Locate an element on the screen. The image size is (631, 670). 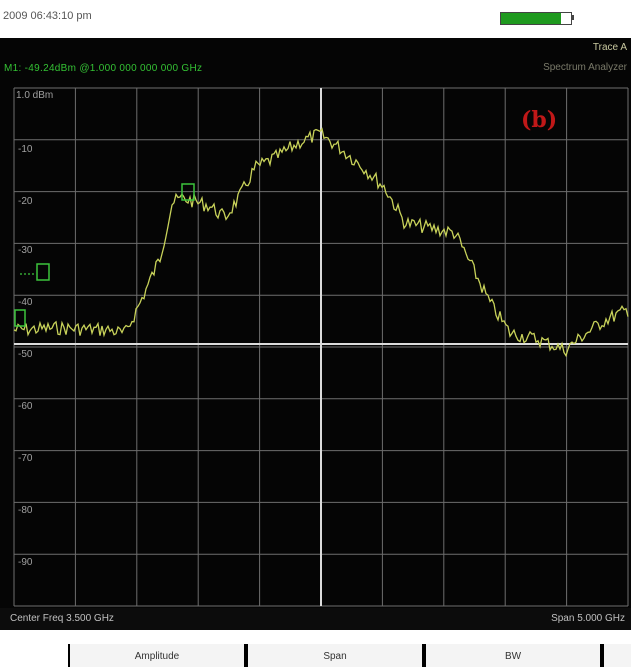
y-axis-label: -40 is located at coordinates (25, 302).